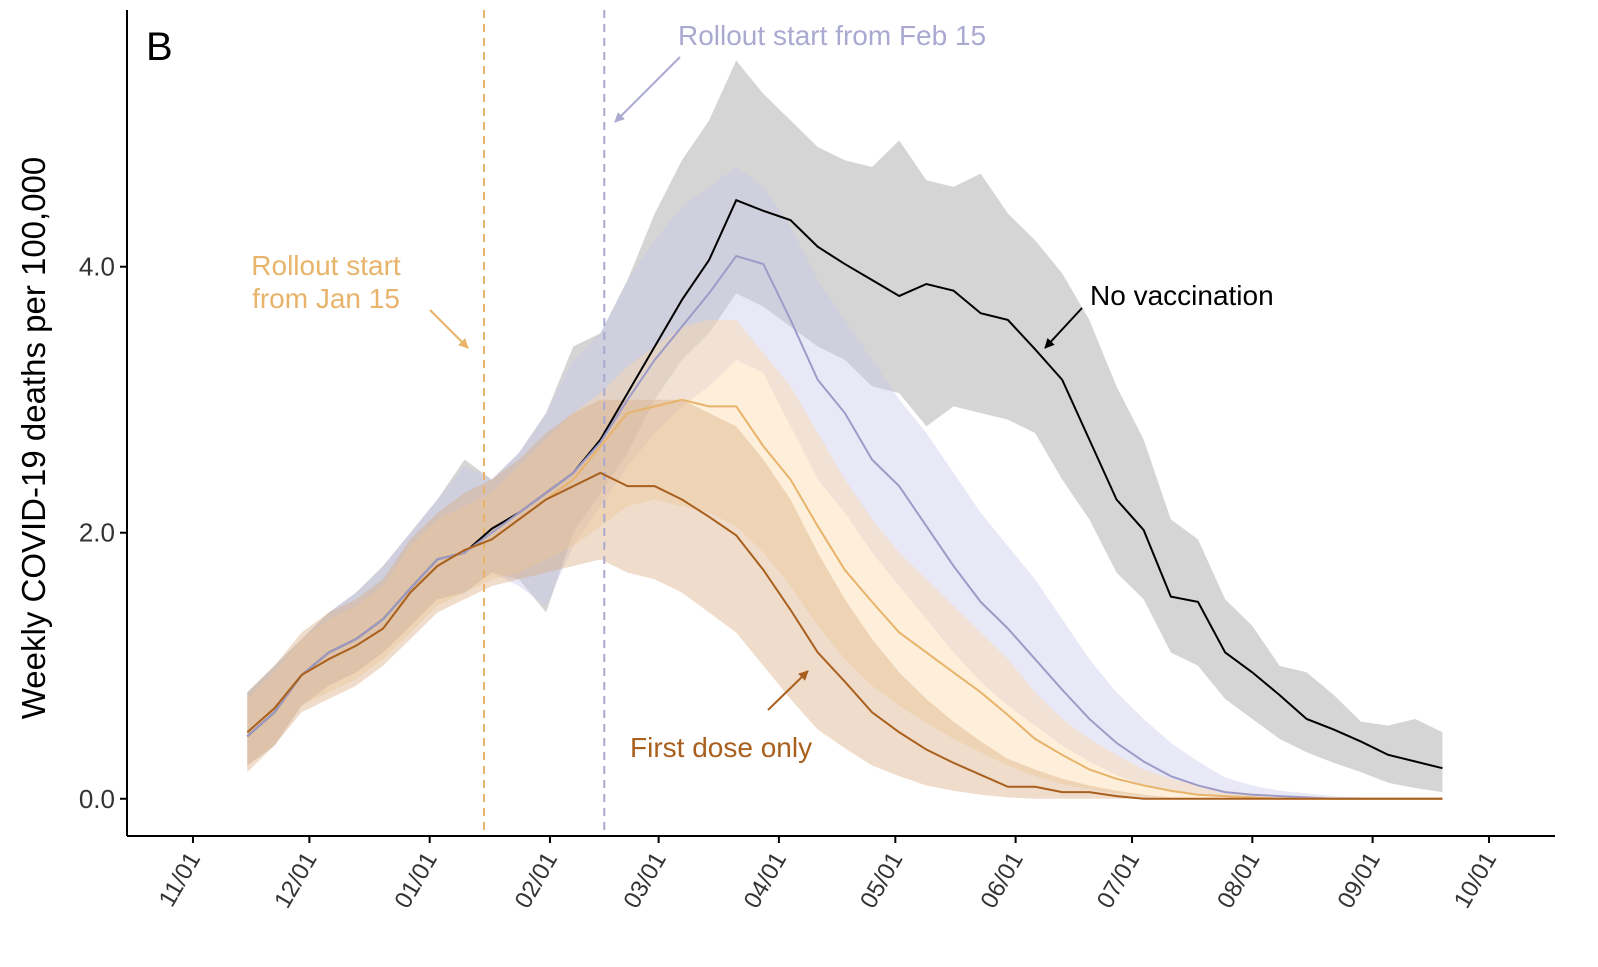 This screenshot has height=967, width=1598. Describe the element at coordinates (1358, 881) in the screenshot. I see `x-tick-label: 09/01` at that location.